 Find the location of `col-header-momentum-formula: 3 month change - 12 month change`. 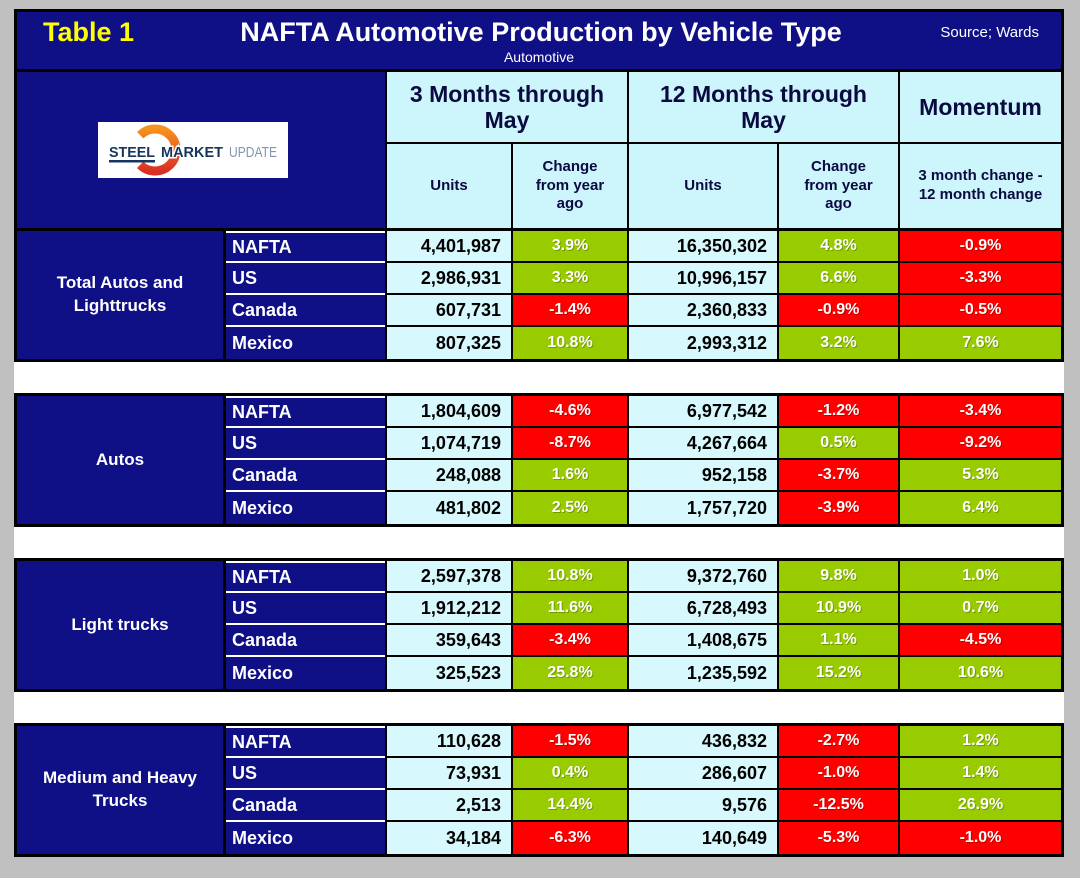

col-header-momentum-formula: 3 month change - 12 month change is located at coordinates (979, 186).